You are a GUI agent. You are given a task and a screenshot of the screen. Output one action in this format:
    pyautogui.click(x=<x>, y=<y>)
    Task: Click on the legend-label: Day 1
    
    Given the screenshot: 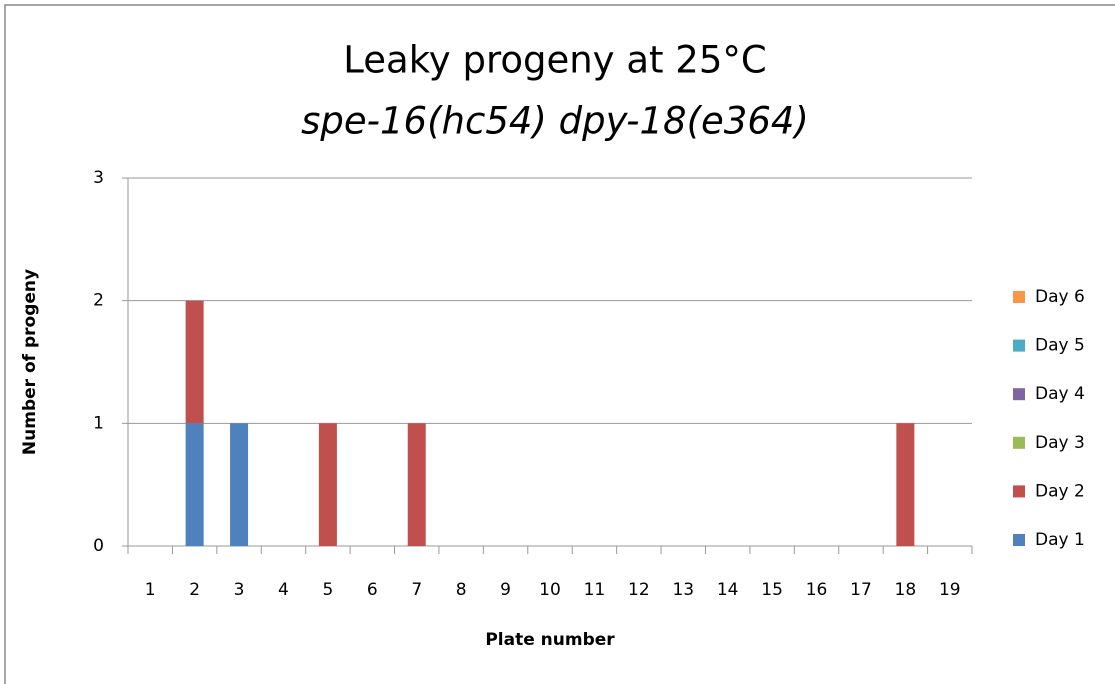 What is the action you would take?
    pyautogui.click(x=1060, y=540)
    